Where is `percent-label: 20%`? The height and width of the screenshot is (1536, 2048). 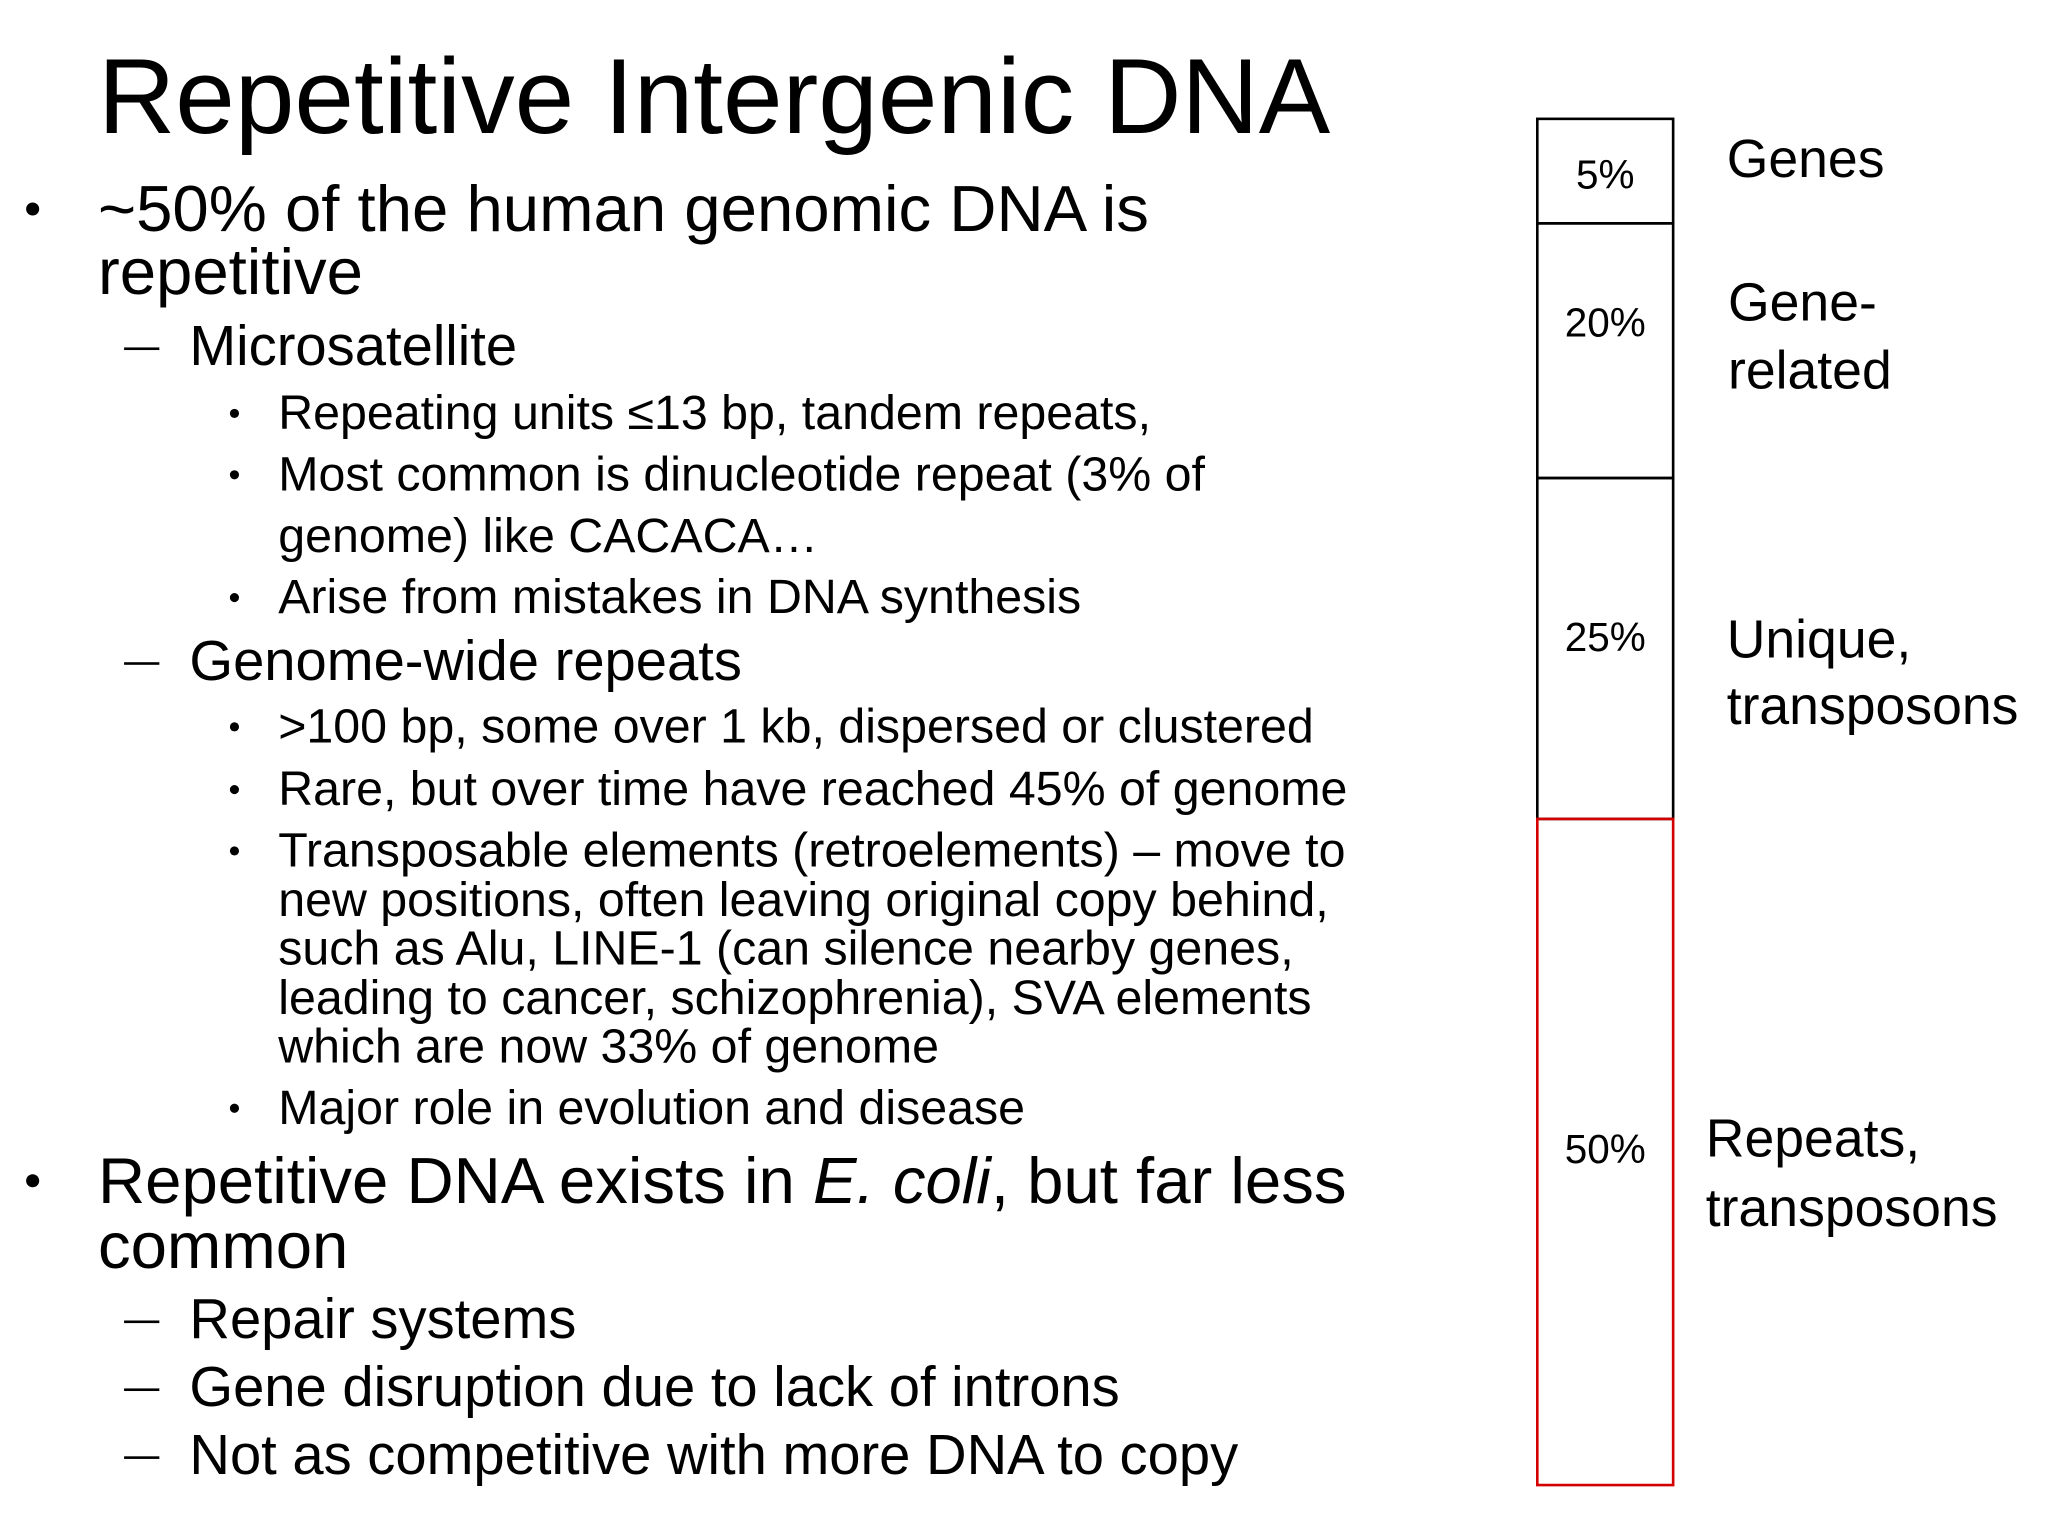
percent-label: 20% is located at coordinates (1605, 322).